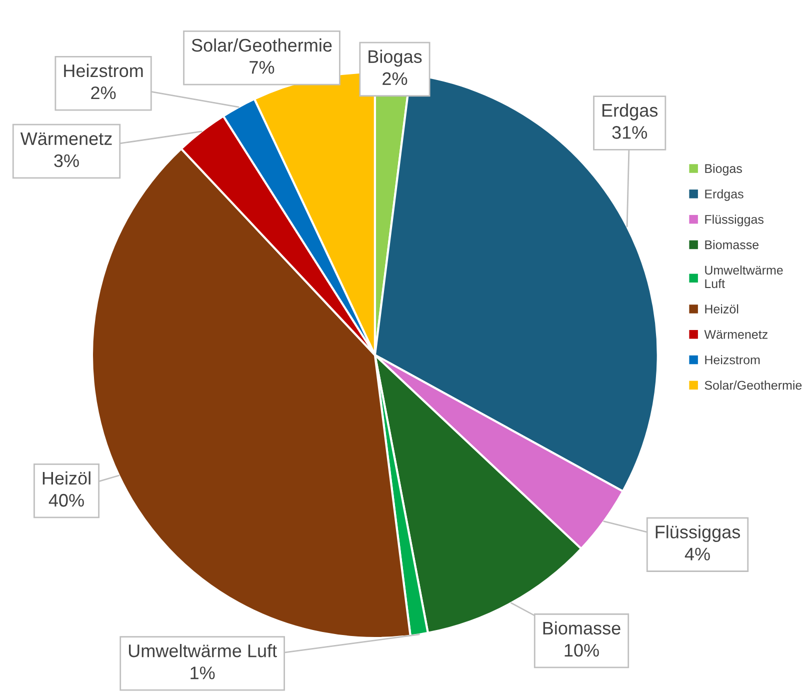  Describe the element at coordinates (697, 554) in the screenshot. I see `data-label: 4%` at that location.